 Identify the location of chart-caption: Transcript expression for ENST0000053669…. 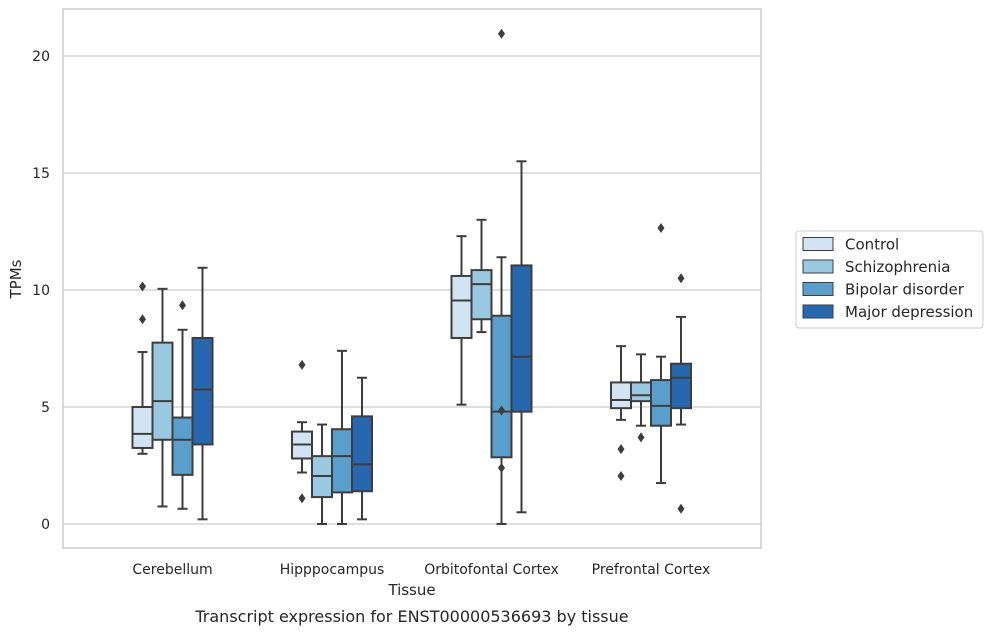
(411, 616).